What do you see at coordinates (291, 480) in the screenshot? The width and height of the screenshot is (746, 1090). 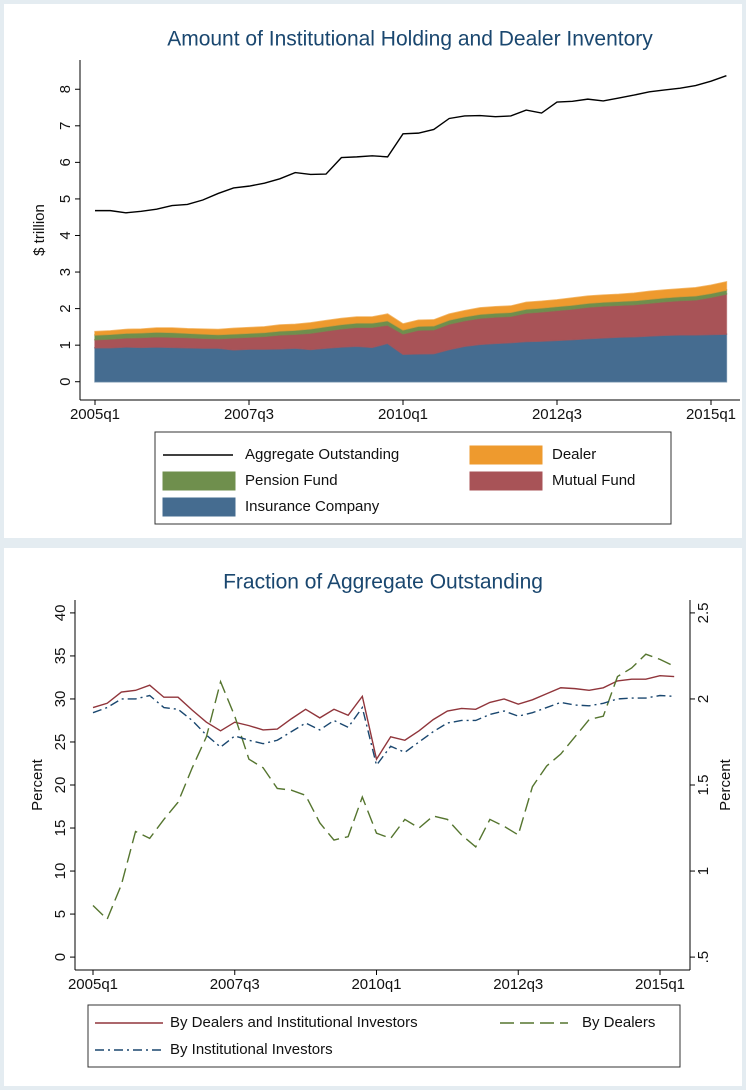 I see `legend-label: Pension Fund` at bounding box center [291, 480].